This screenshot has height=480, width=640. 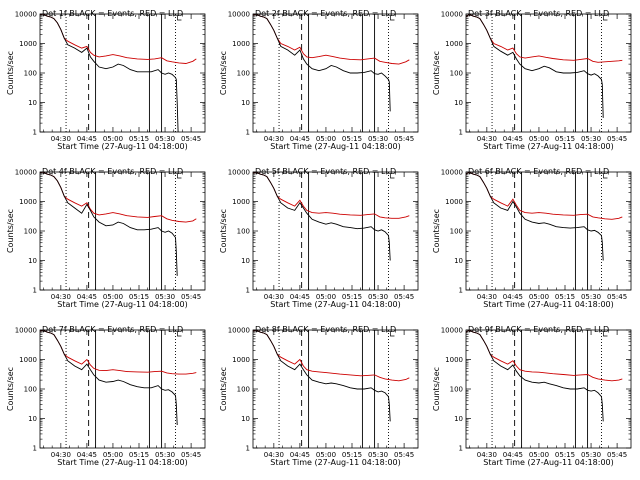 What do you see at coordinates (538, 13) in the screenshot?
I see `chart-title: Det 3f BLACK = Events, RED = LLD` at bounding box center [538, 13].